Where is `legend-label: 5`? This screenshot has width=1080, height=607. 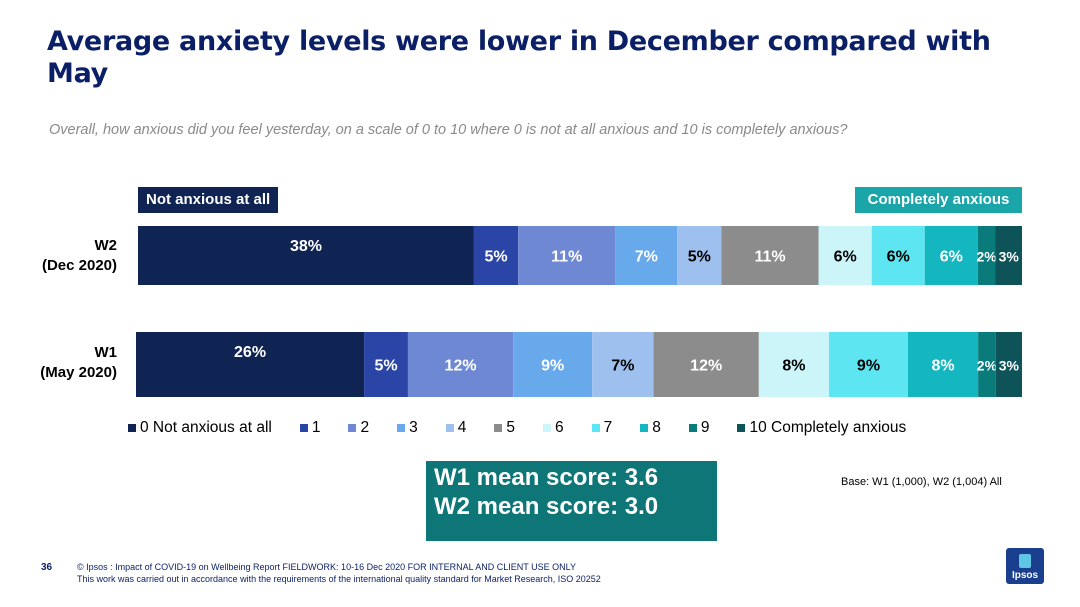 legend-label: 5 is located at coordinates (510, 427).